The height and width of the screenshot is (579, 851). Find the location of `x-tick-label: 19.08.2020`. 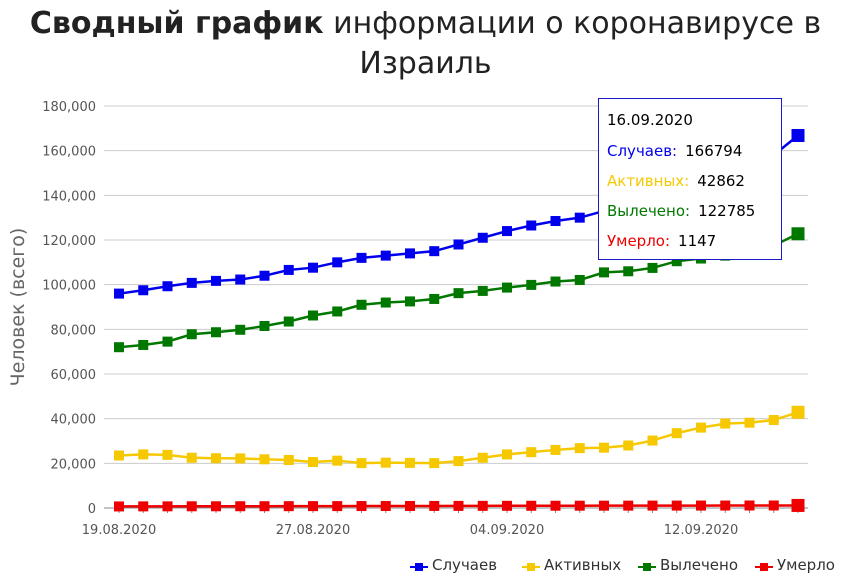

x-tick-label: 19.08.2020 is located at coordinates (119, 530).